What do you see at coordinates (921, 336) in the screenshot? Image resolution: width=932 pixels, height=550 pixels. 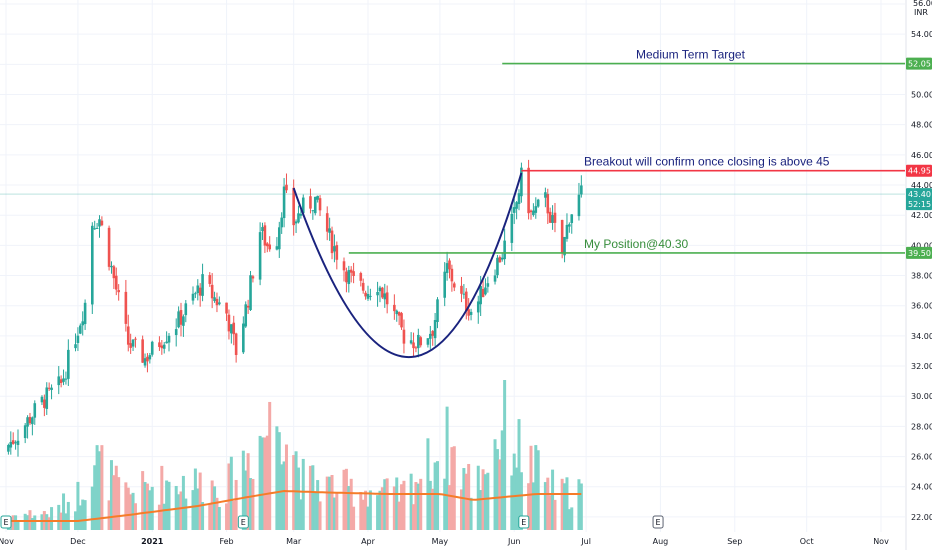 I see `y-tick-label: 34.00` at bounding box center [921, 336].